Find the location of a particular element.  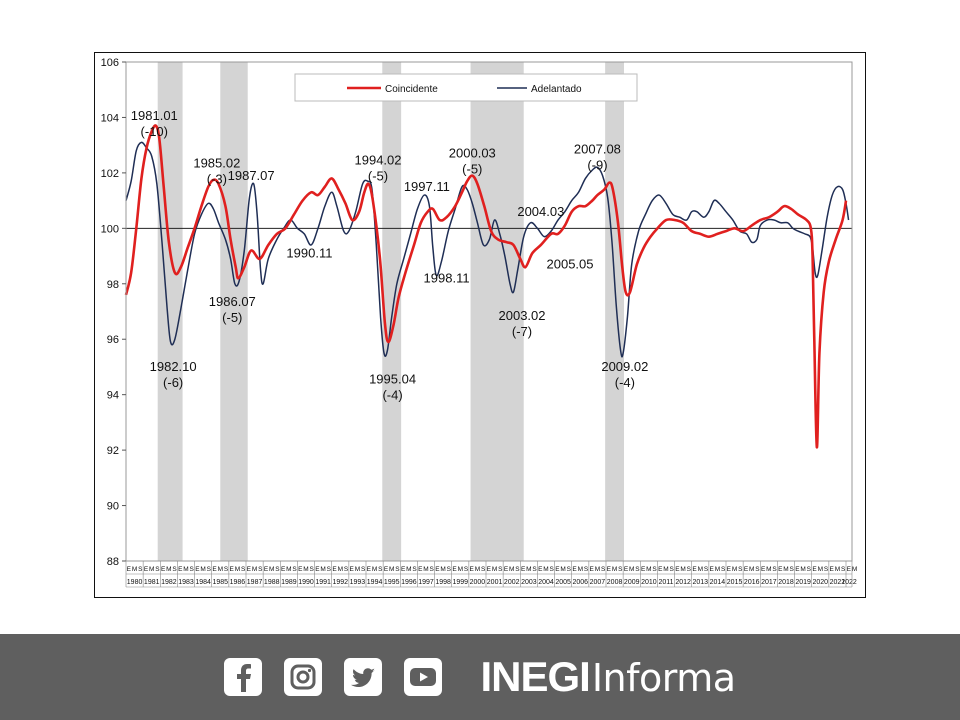

x-year-label: 2002 is located at coordinates (512, 582).